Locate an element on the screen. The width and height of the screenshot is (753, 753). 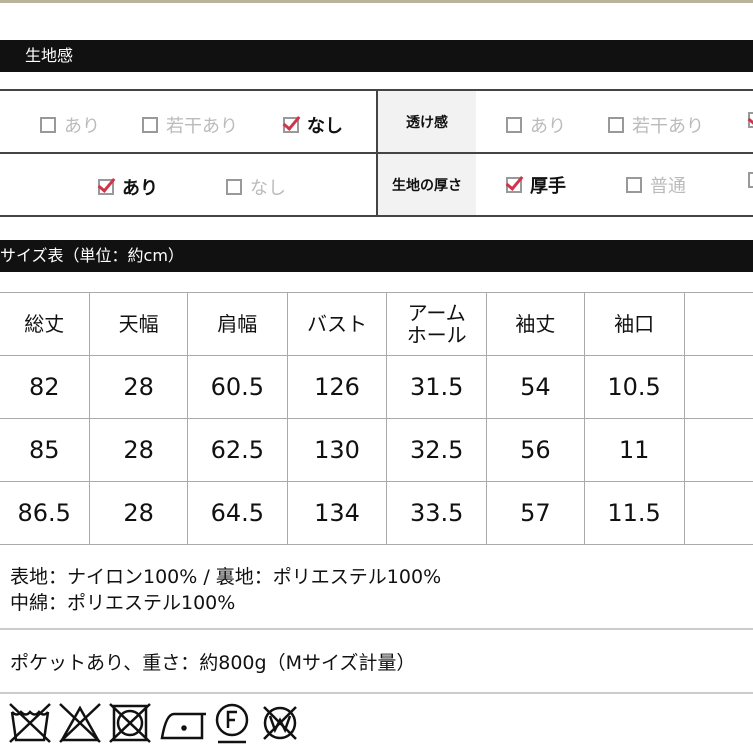
table-cell: 134 is located at coordinates (337, 513).